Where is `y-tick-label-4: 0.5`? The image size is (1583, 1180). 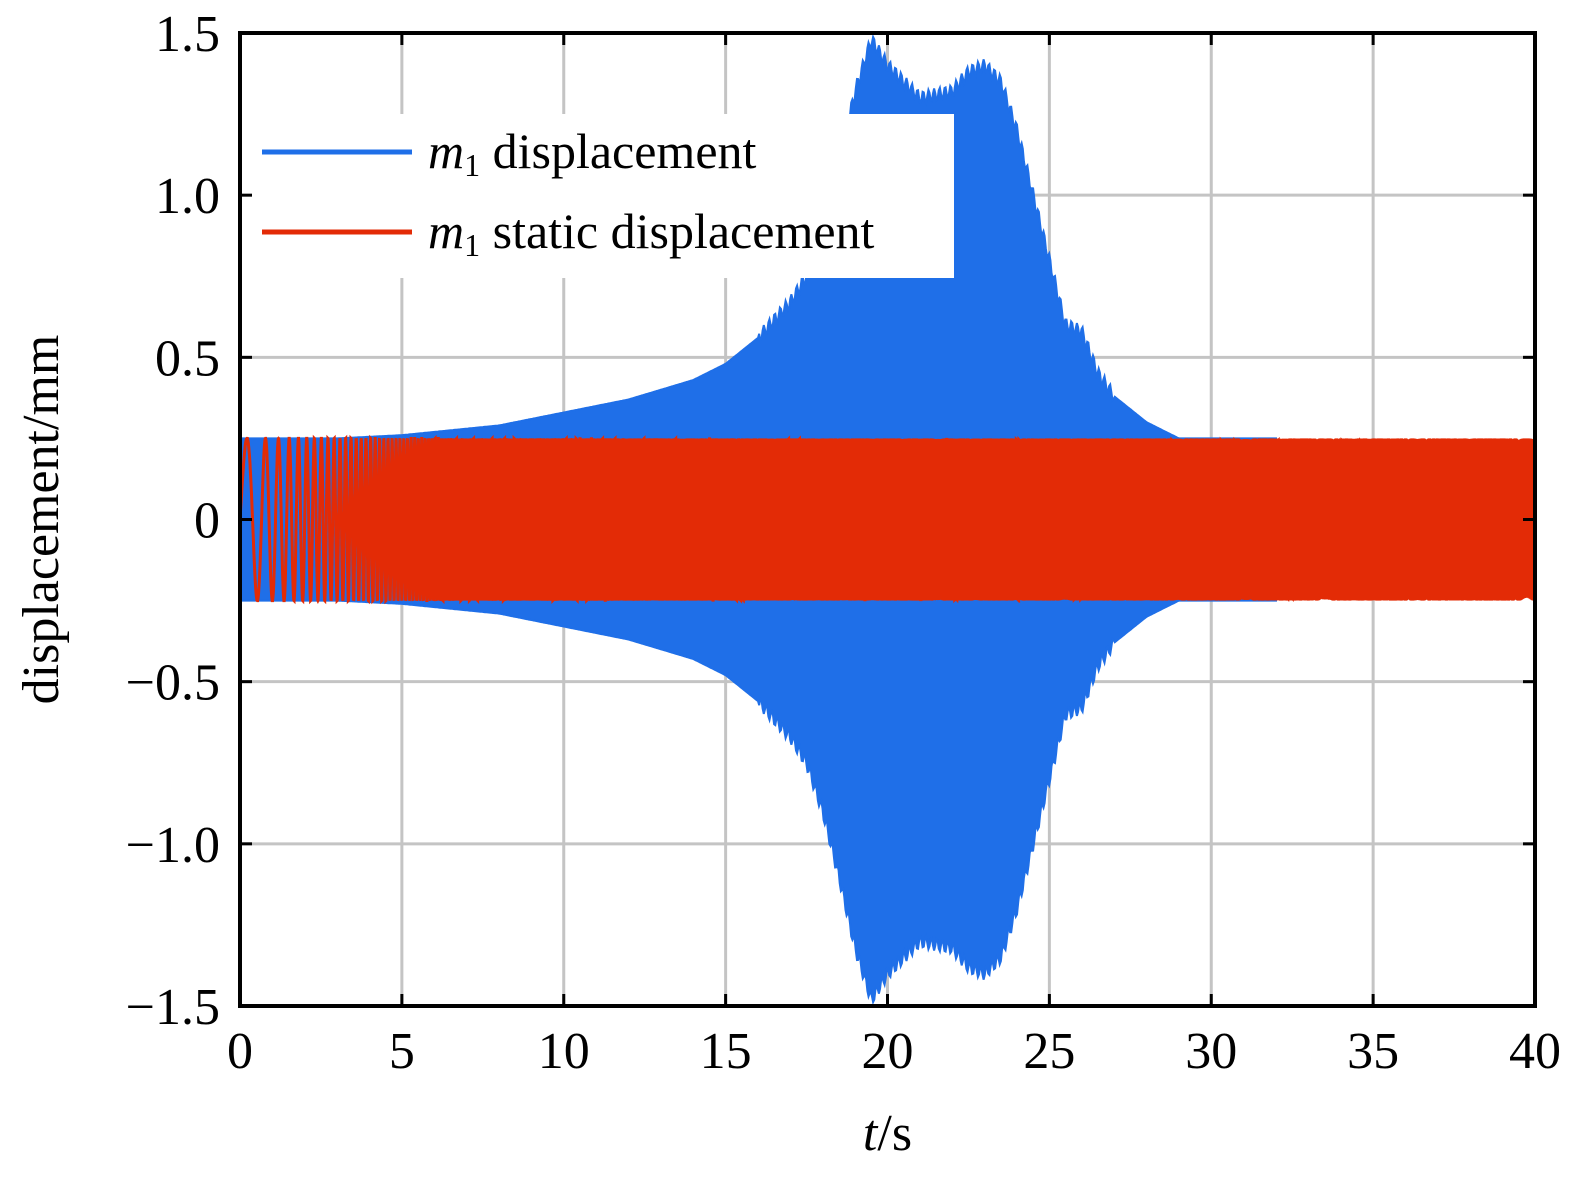
y-tick-label-4: 0.5 is located at coordinates (187, 358).